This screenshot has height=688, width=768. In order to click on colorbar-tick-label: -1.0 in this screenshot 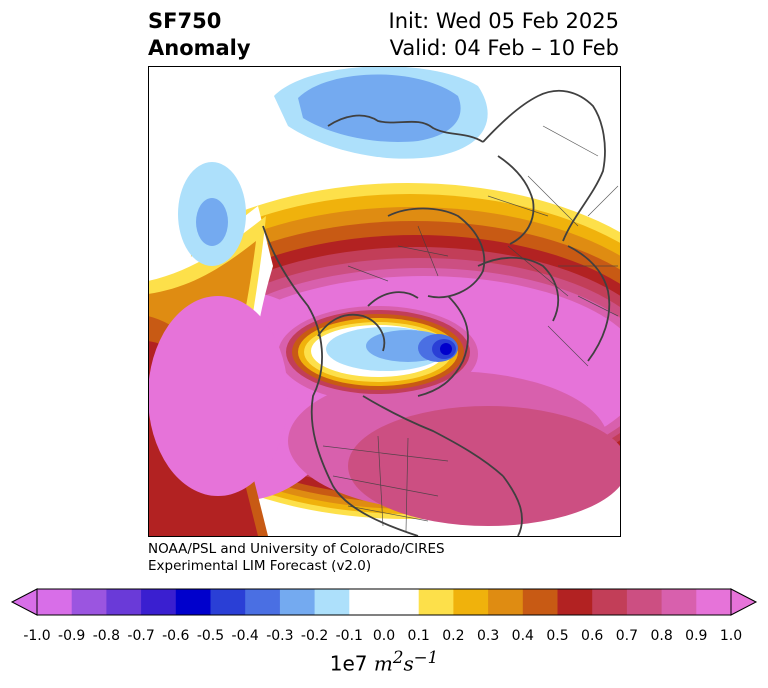, I will do `click(37, 636)`.